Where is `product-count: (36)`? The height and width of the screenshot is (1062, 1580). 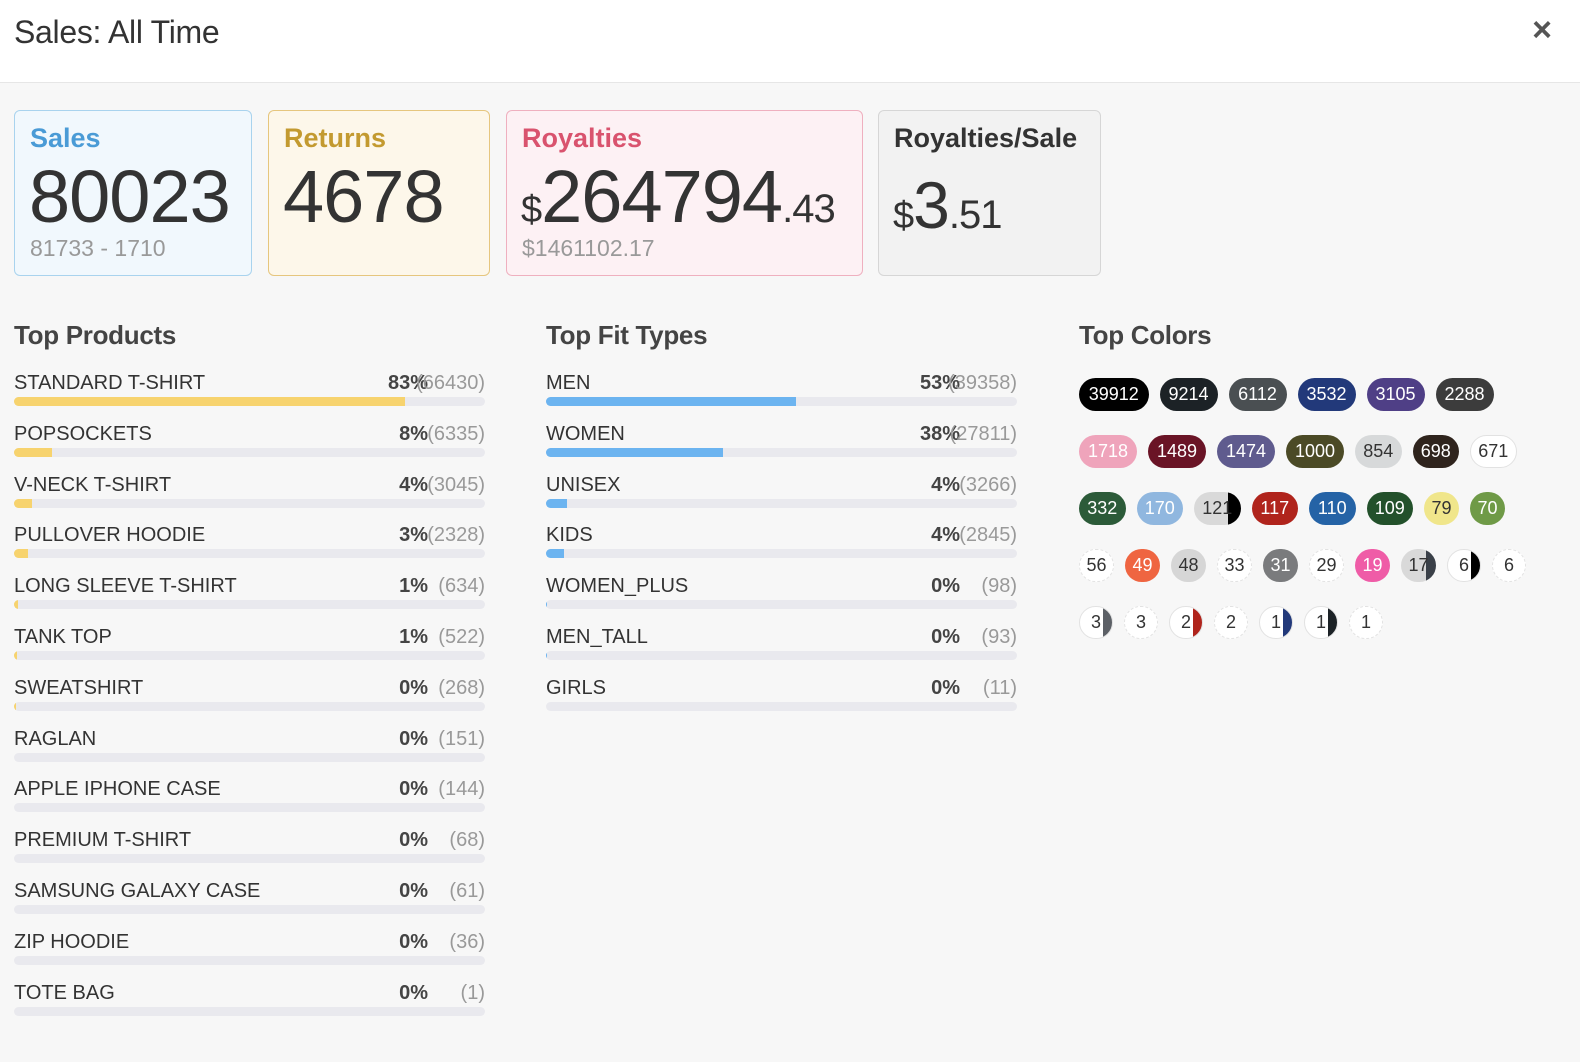 product-count: (36) is located at coordinates (467, 941).